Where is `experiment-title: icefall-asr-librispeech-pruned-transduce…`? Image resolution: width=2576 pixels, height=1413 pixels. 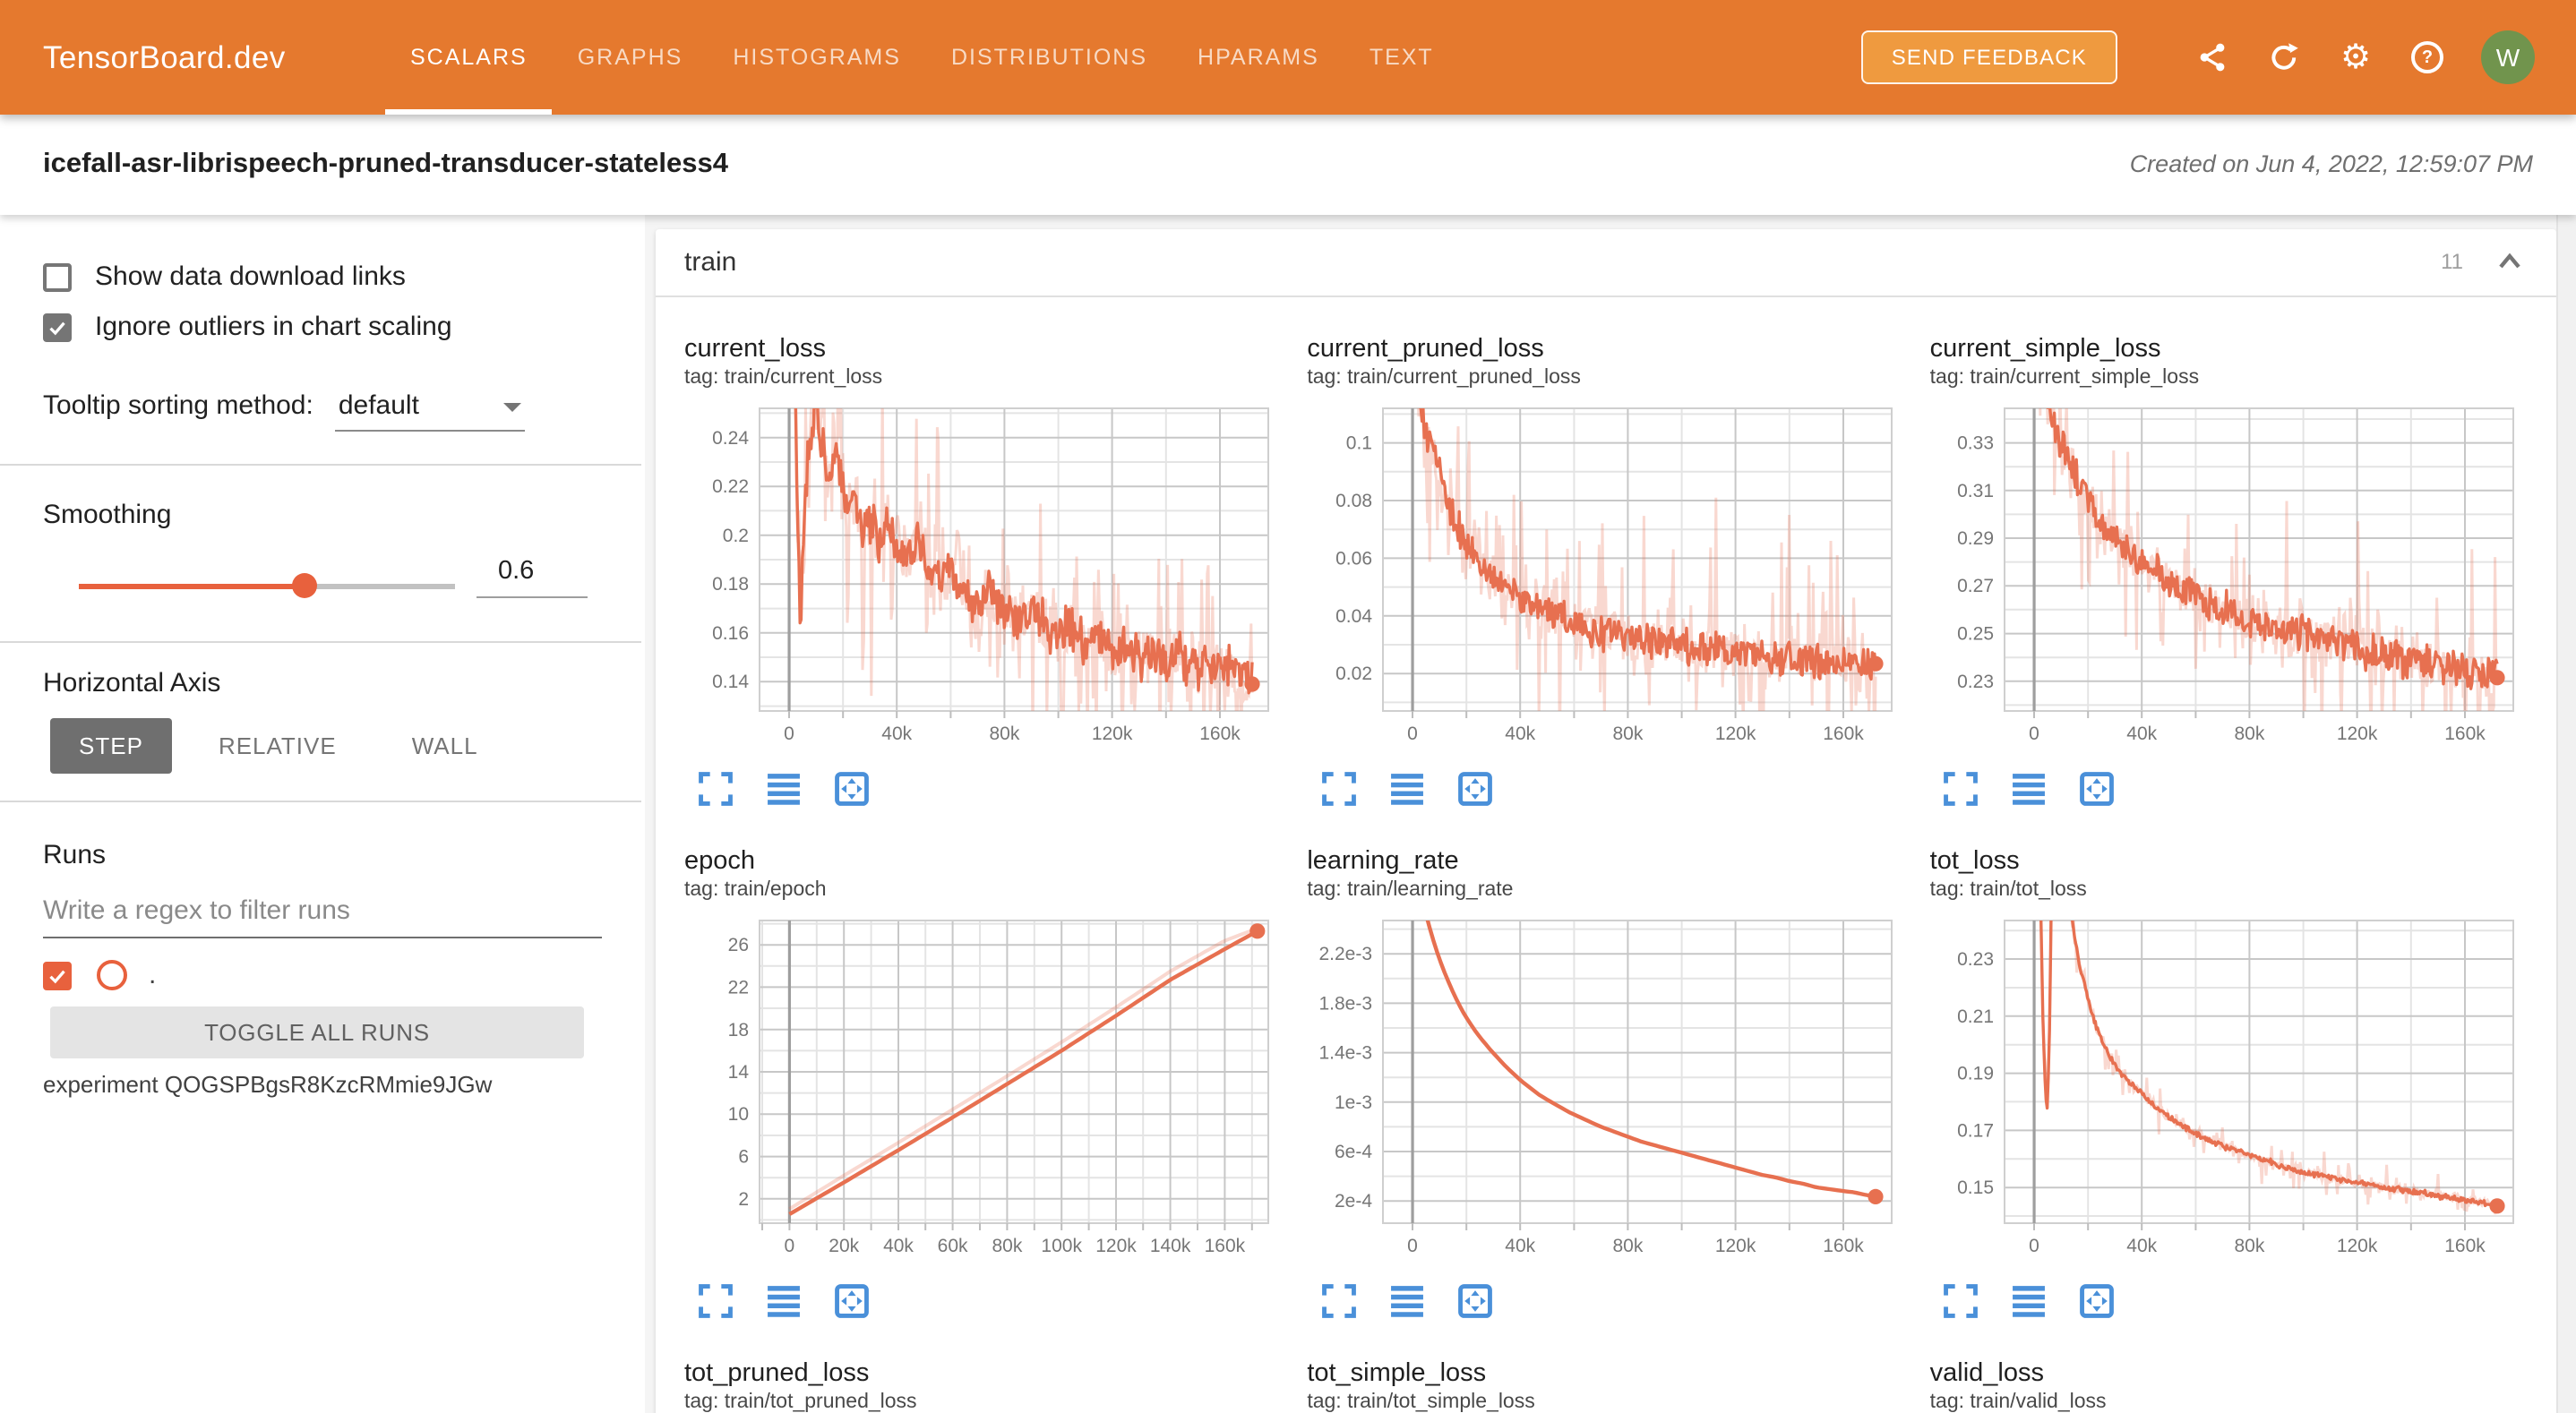
experiment-title: icefall-asr-librispeech-pruned-transduce… is located at coordinates (385, 164).